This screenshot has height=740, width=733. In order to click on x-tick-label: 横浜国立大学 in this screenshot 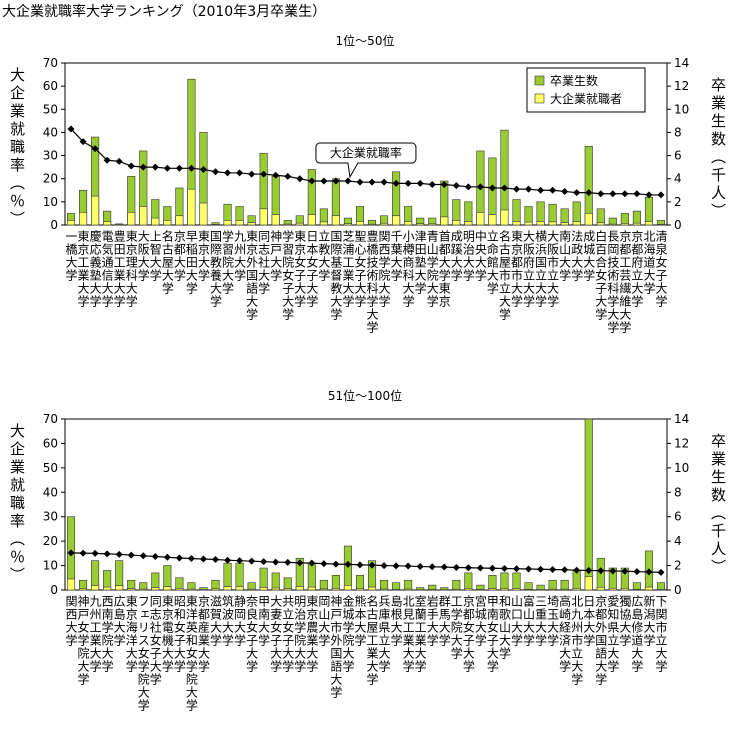, I will do `click(541, 269)`.